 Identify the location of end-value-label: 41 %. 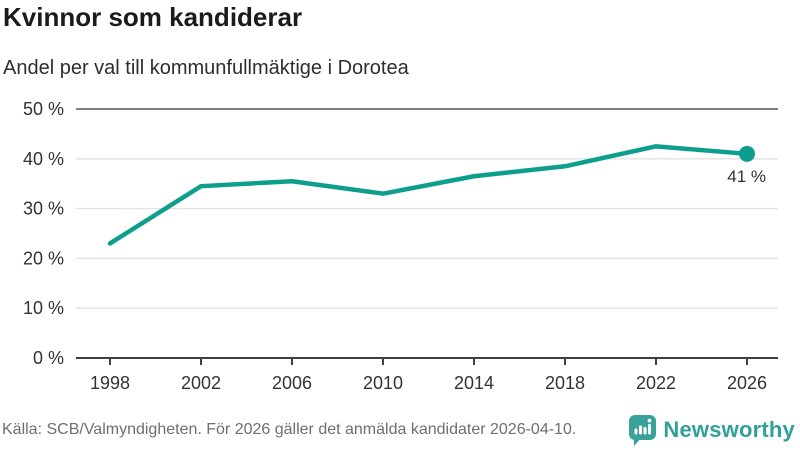
(746, 176).